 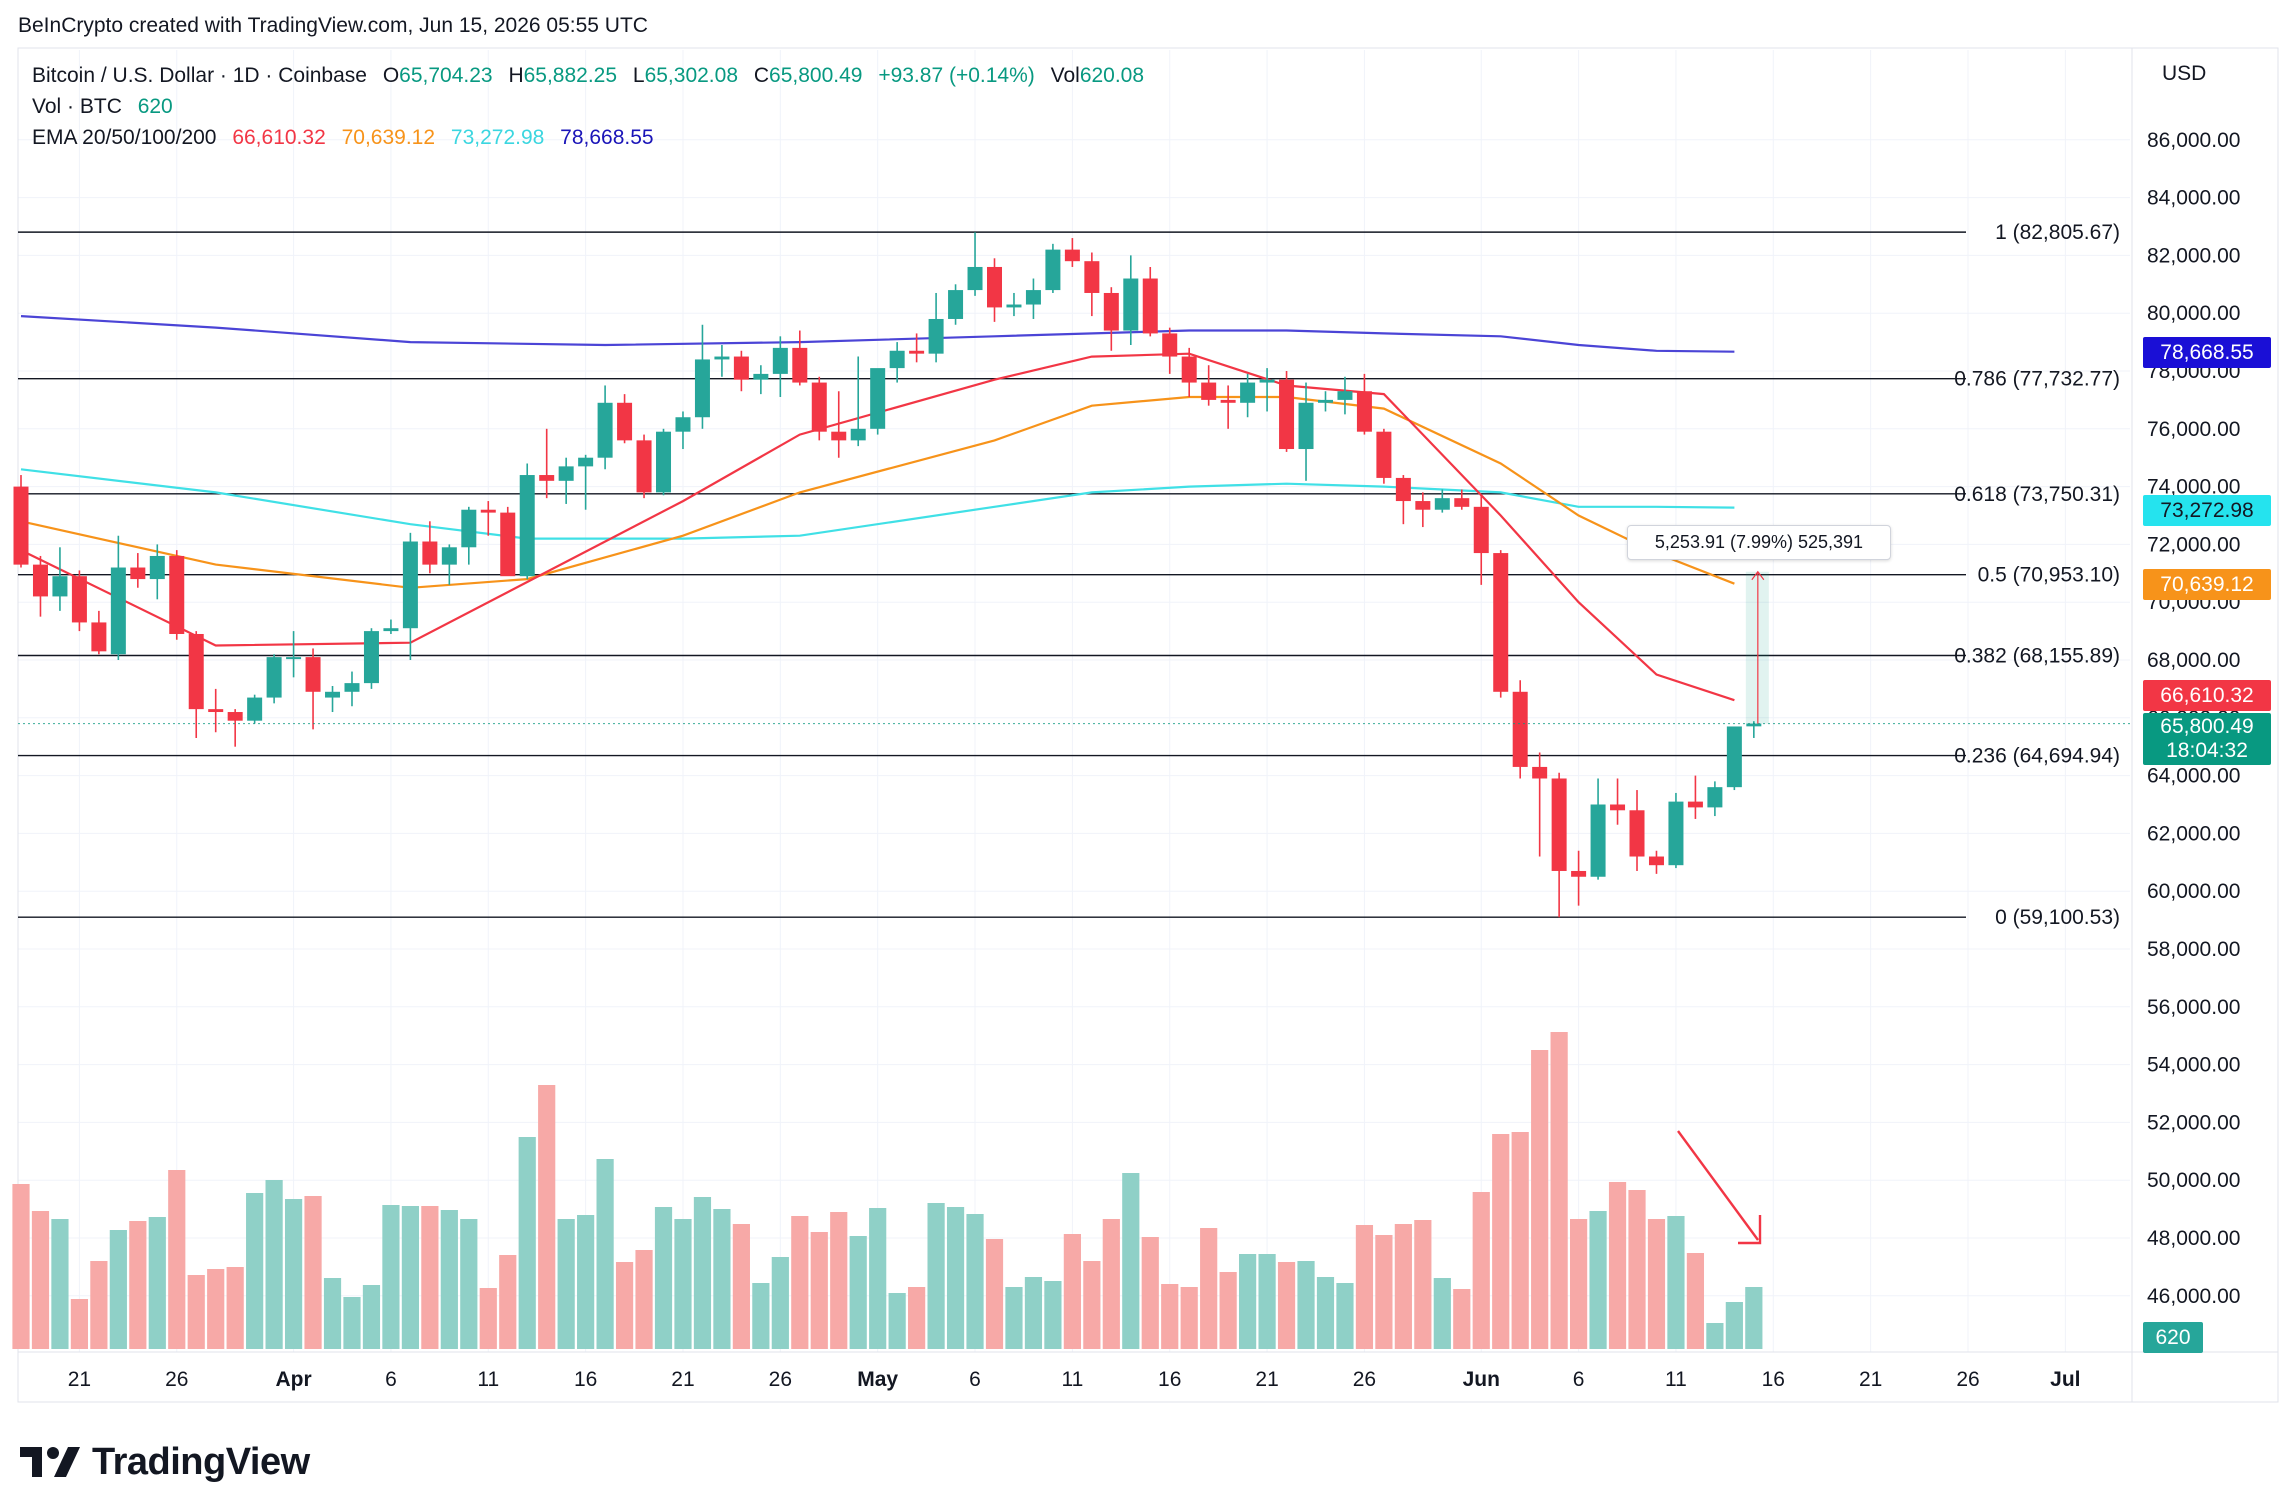 I want to click on fib-level-label: 0.236 (64,694.94), so click(x=2037, y=756).